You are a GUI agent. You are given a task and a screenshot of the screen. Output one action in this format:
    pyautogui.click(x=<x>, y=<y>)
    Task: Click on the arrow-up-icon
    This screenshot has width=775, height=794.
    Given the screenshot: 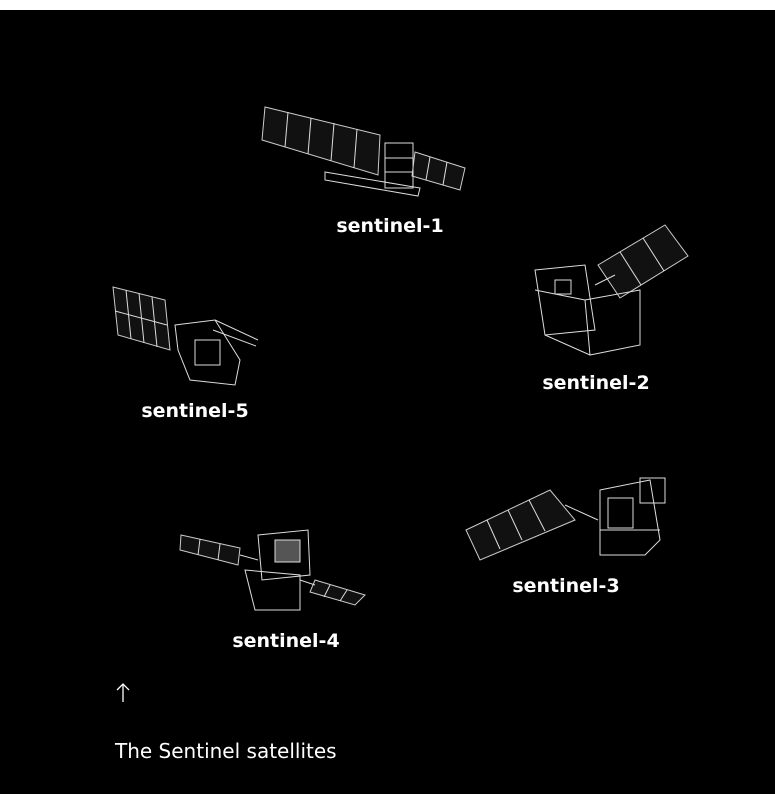 What is the action you would take?
    pyautogui.click(x=123, y=692)
    